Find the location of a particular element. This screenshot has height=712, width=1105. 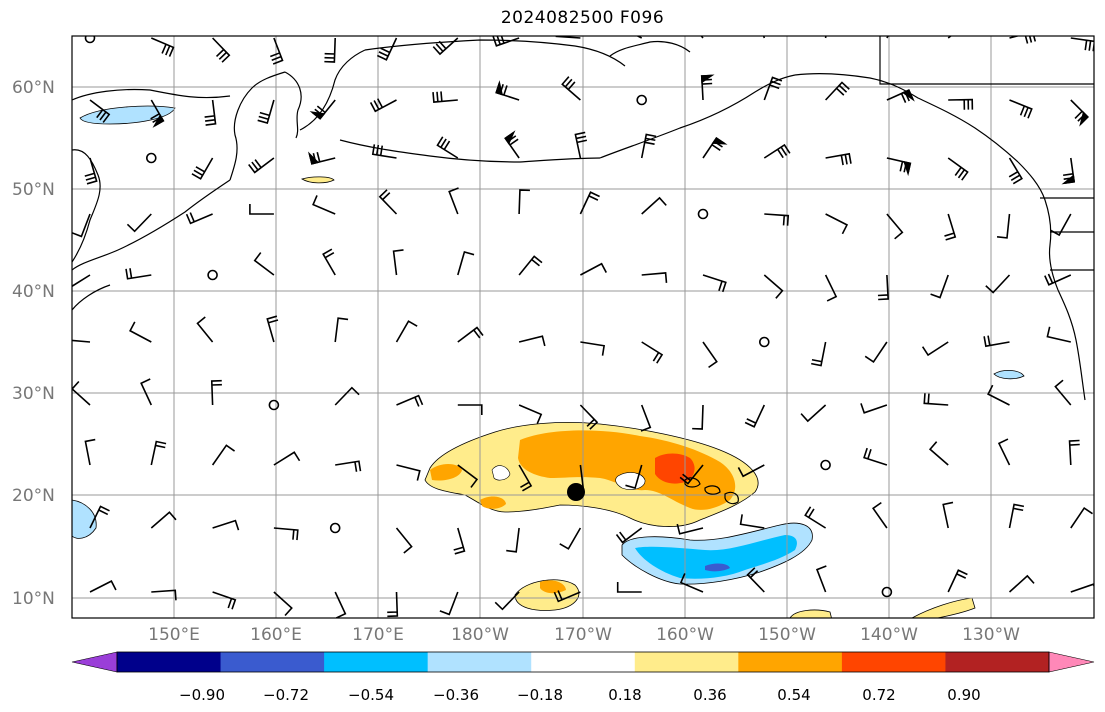

lon-label-170w: 170°W is located at coordinates (583, 635).